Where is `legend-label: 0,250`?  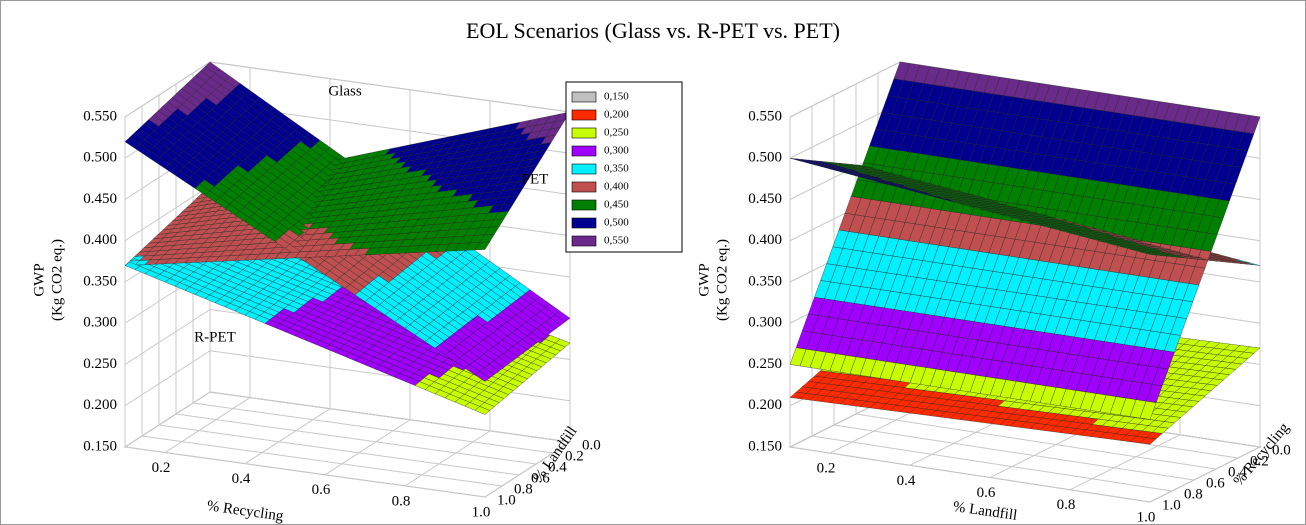 legend-label: 0,250 is located at coordinates (616, 133).